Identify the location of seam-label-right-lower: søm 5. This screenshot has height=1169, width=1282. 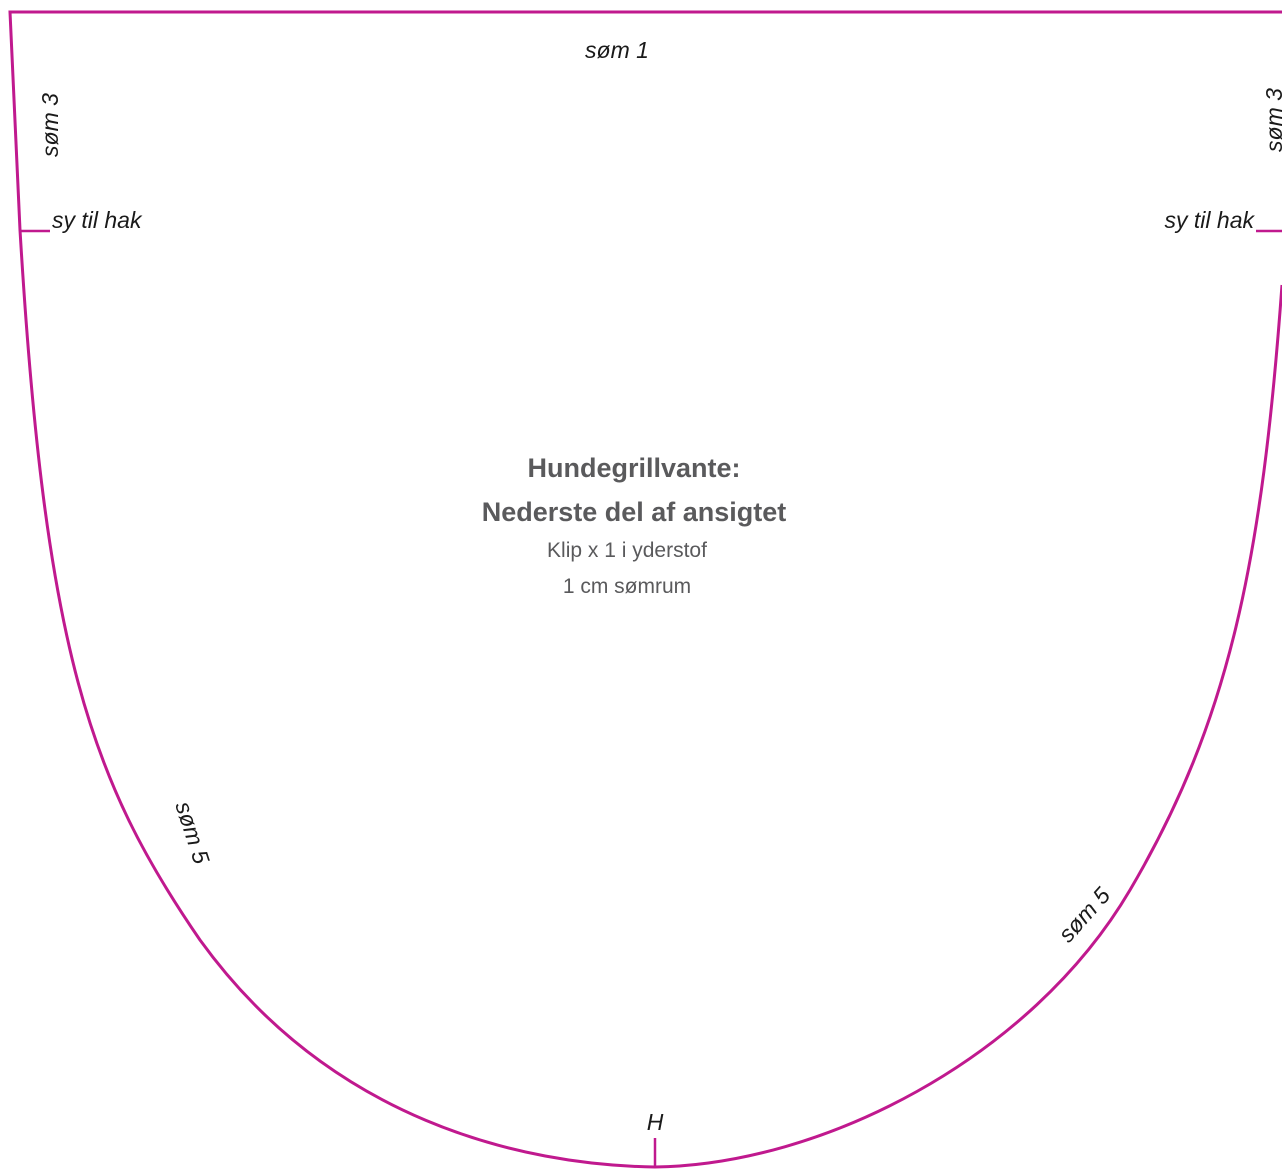
(1084, 914).